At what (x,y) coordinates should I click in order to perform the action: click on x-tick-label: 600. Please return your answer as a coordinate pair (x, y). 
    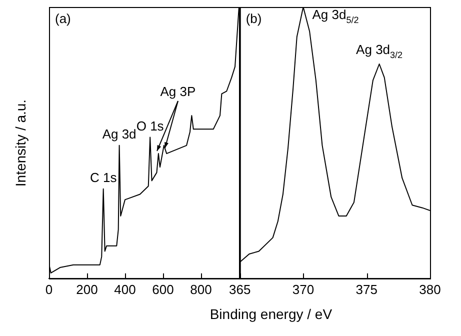
    Looking at the image, I should click on (163, 289).